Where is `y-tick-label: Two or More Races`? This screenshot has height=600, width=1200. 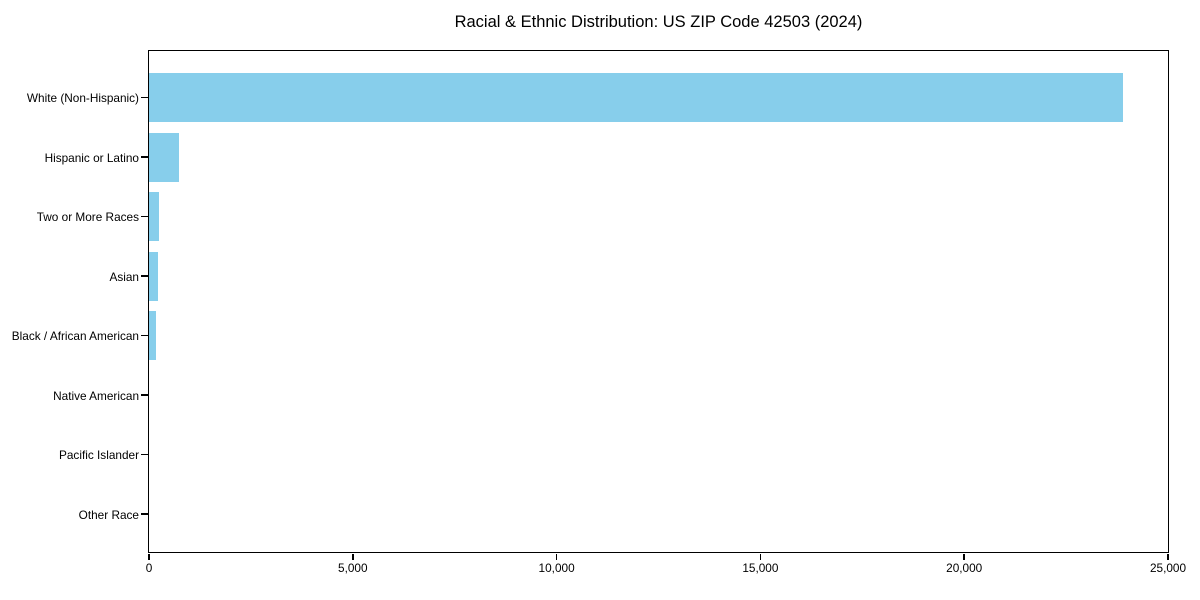 y-tick-label: Two or More Races is located at coordinates (87, 217).